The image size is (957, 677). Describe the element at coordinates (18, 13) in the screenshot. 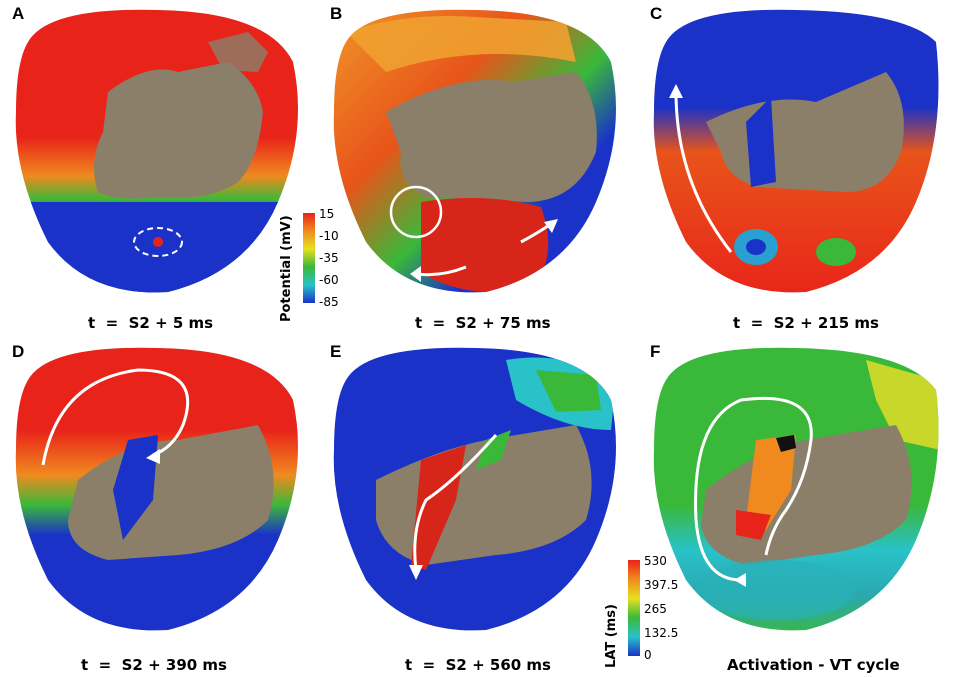

I see `panel-label: A` at that location.